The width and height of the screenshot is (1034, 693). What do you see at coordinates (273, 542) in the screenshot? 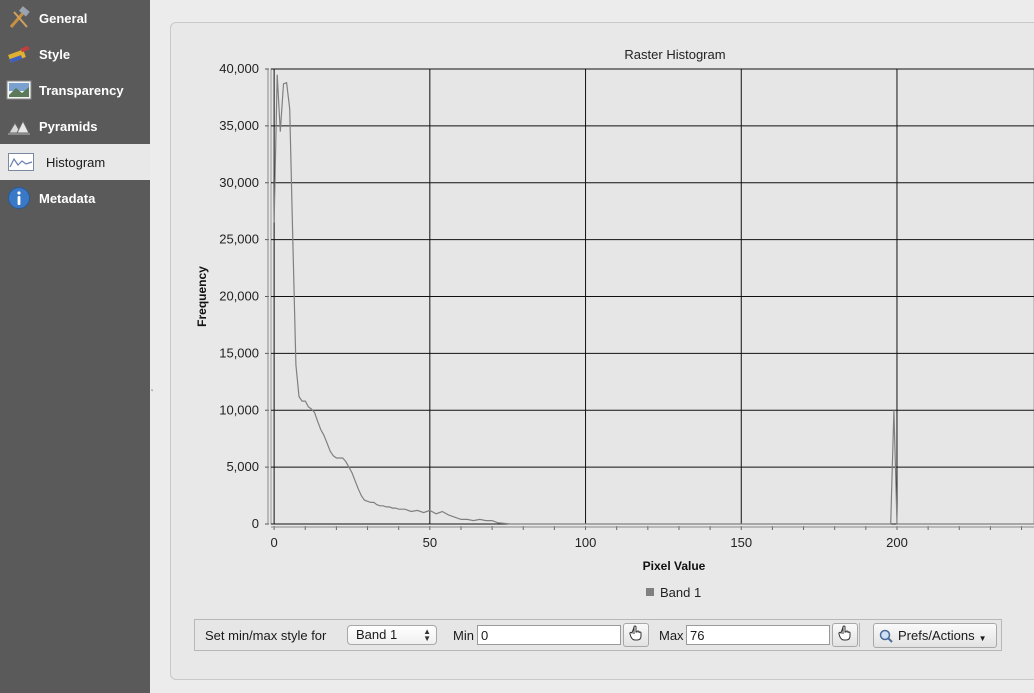
I see `x-tick-label: 0` at bounding box center [273, 542].